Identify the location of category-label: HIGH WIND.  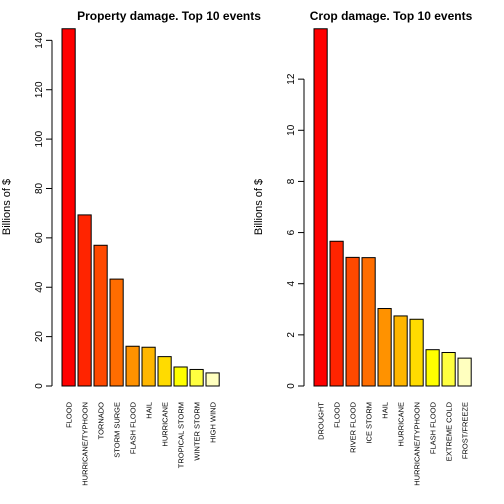
(213, 421).